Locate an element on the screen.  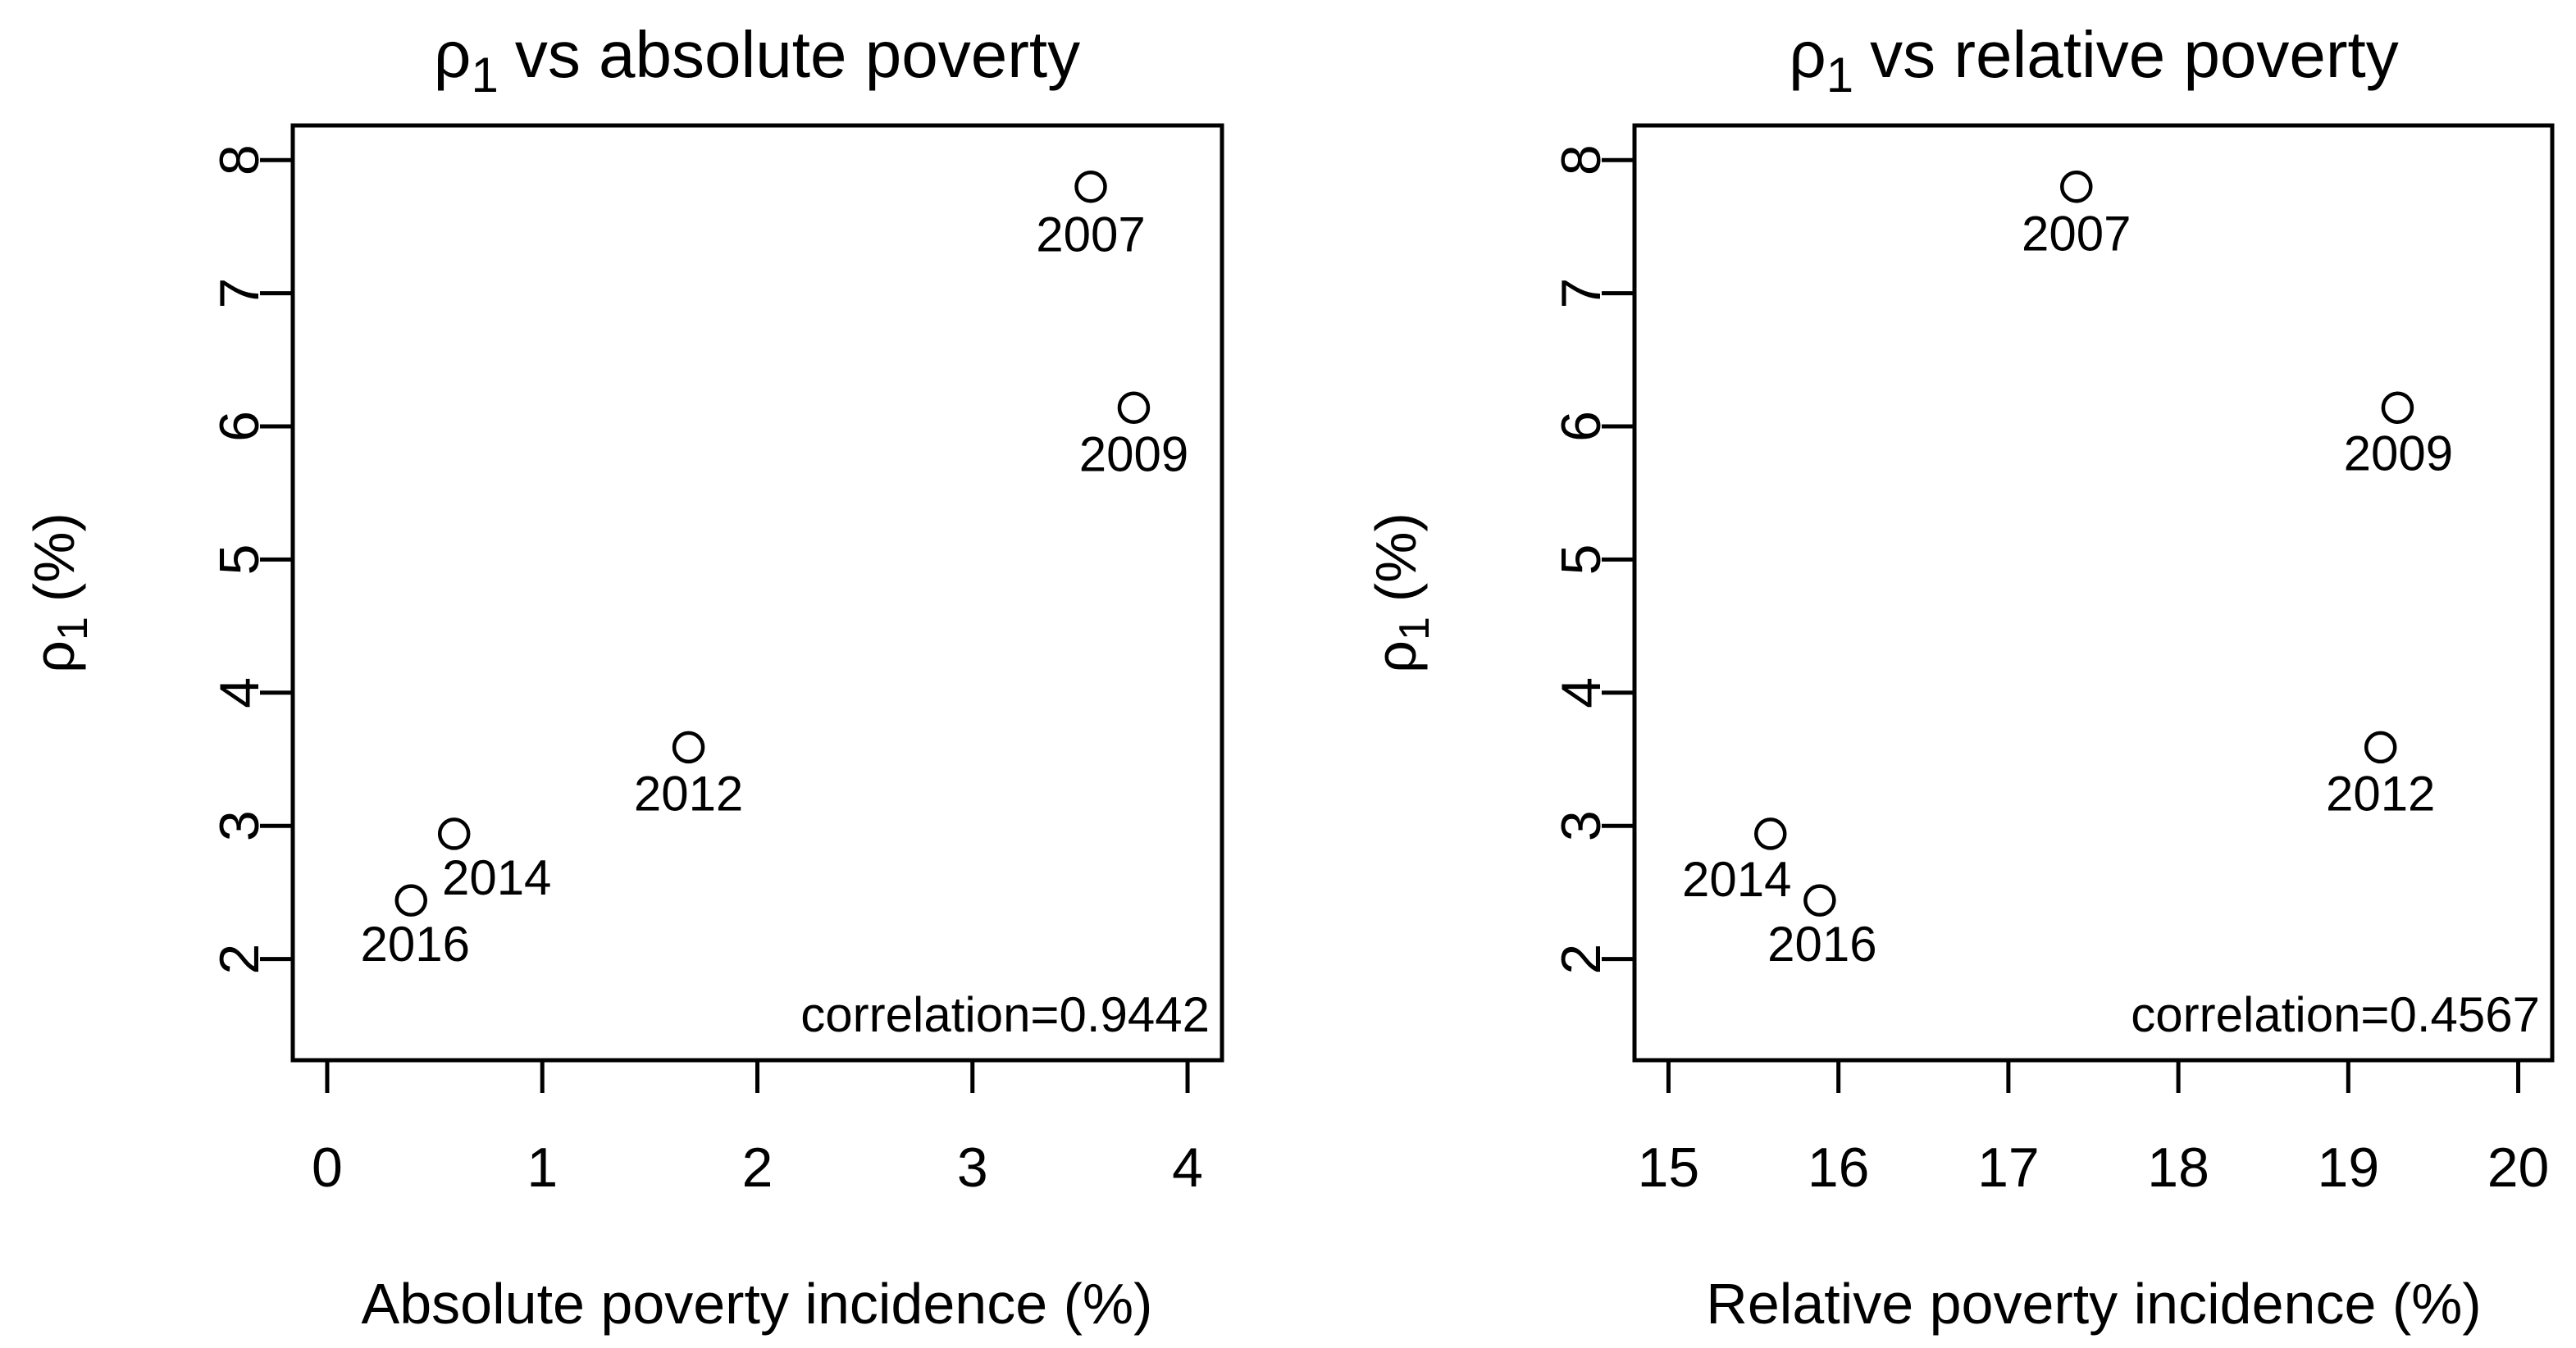
x-axis-label: Relative poverty incidence (%) is located at coordinates (2093, 1304).